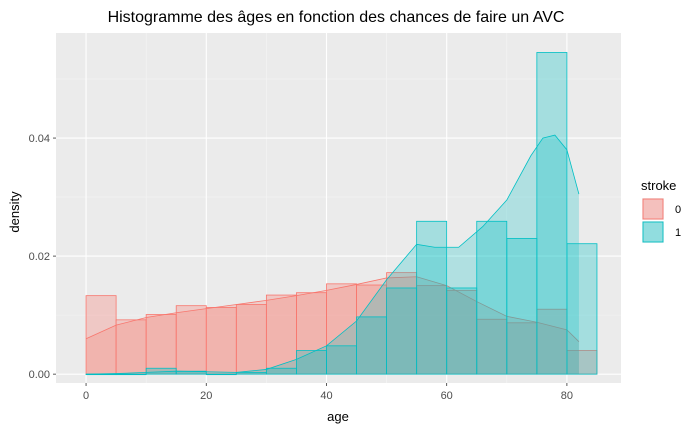 This screenshot has height=432, width=700. Describe the element at coordinates (658, 185) in the screenshot. I see `legend-title: stroke` at that location.